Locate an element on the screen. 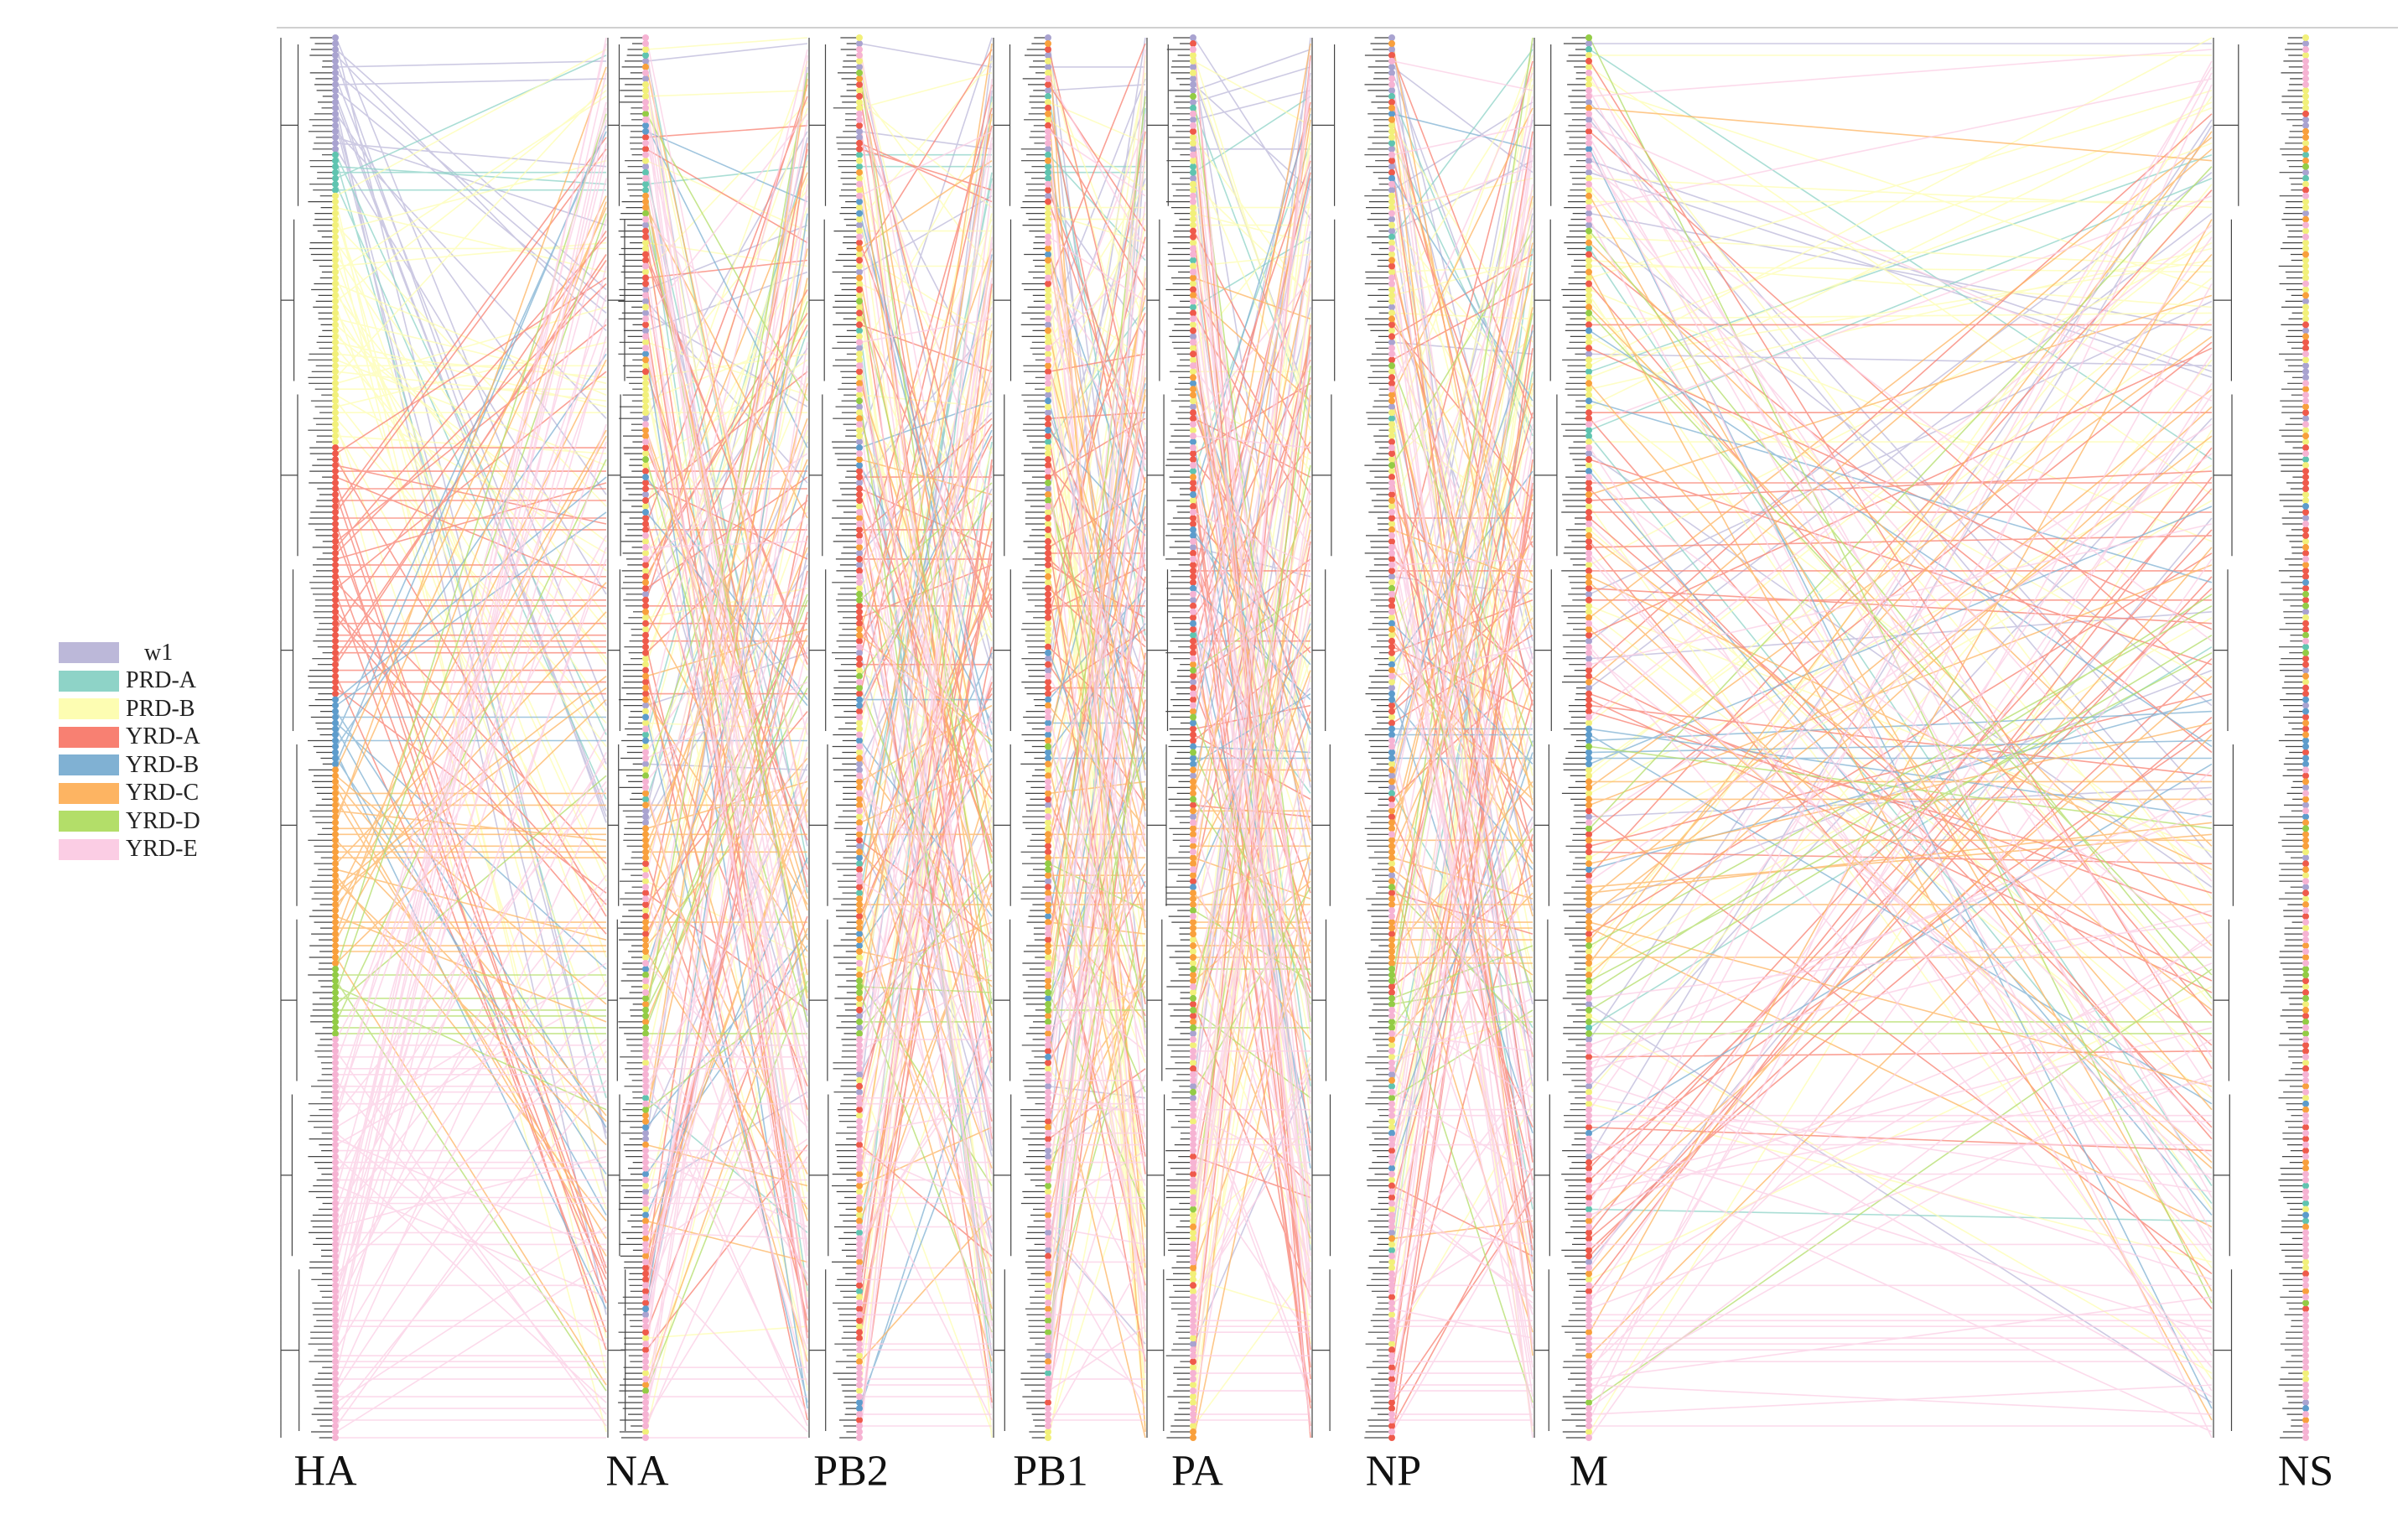 This screenshot has width=2408, height=1514. legend-label: PRD-B is located at coordinates (160, 709).